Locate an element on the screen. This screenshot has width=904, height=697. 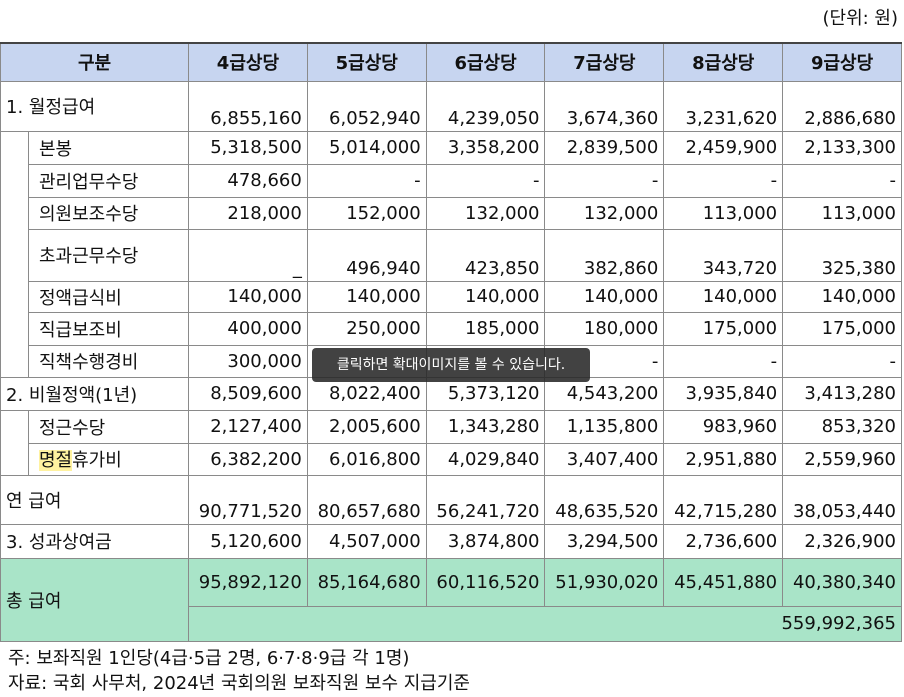
value-cell: 3,407,400 is located at coordinates (604, 459).